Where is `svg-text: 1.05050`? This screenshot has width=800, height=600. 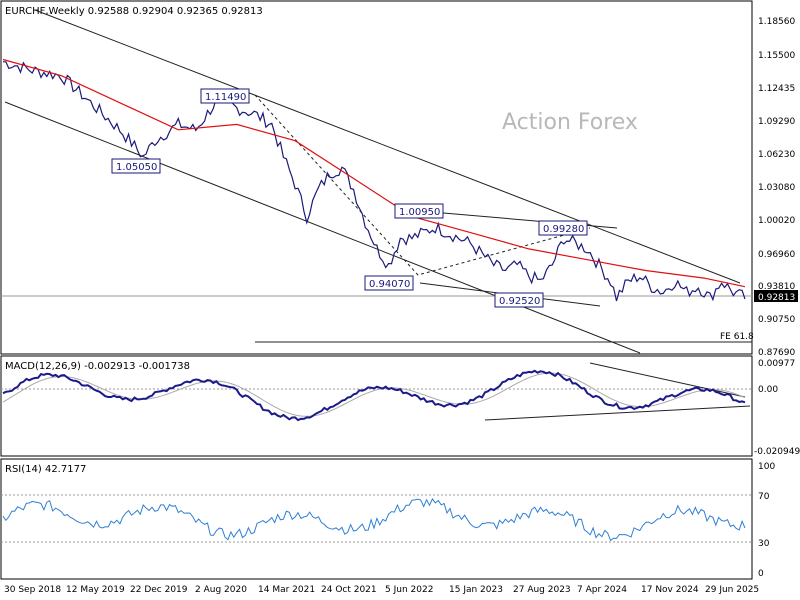 svg-text: 1.05050 is located at coordinates (136, 167).